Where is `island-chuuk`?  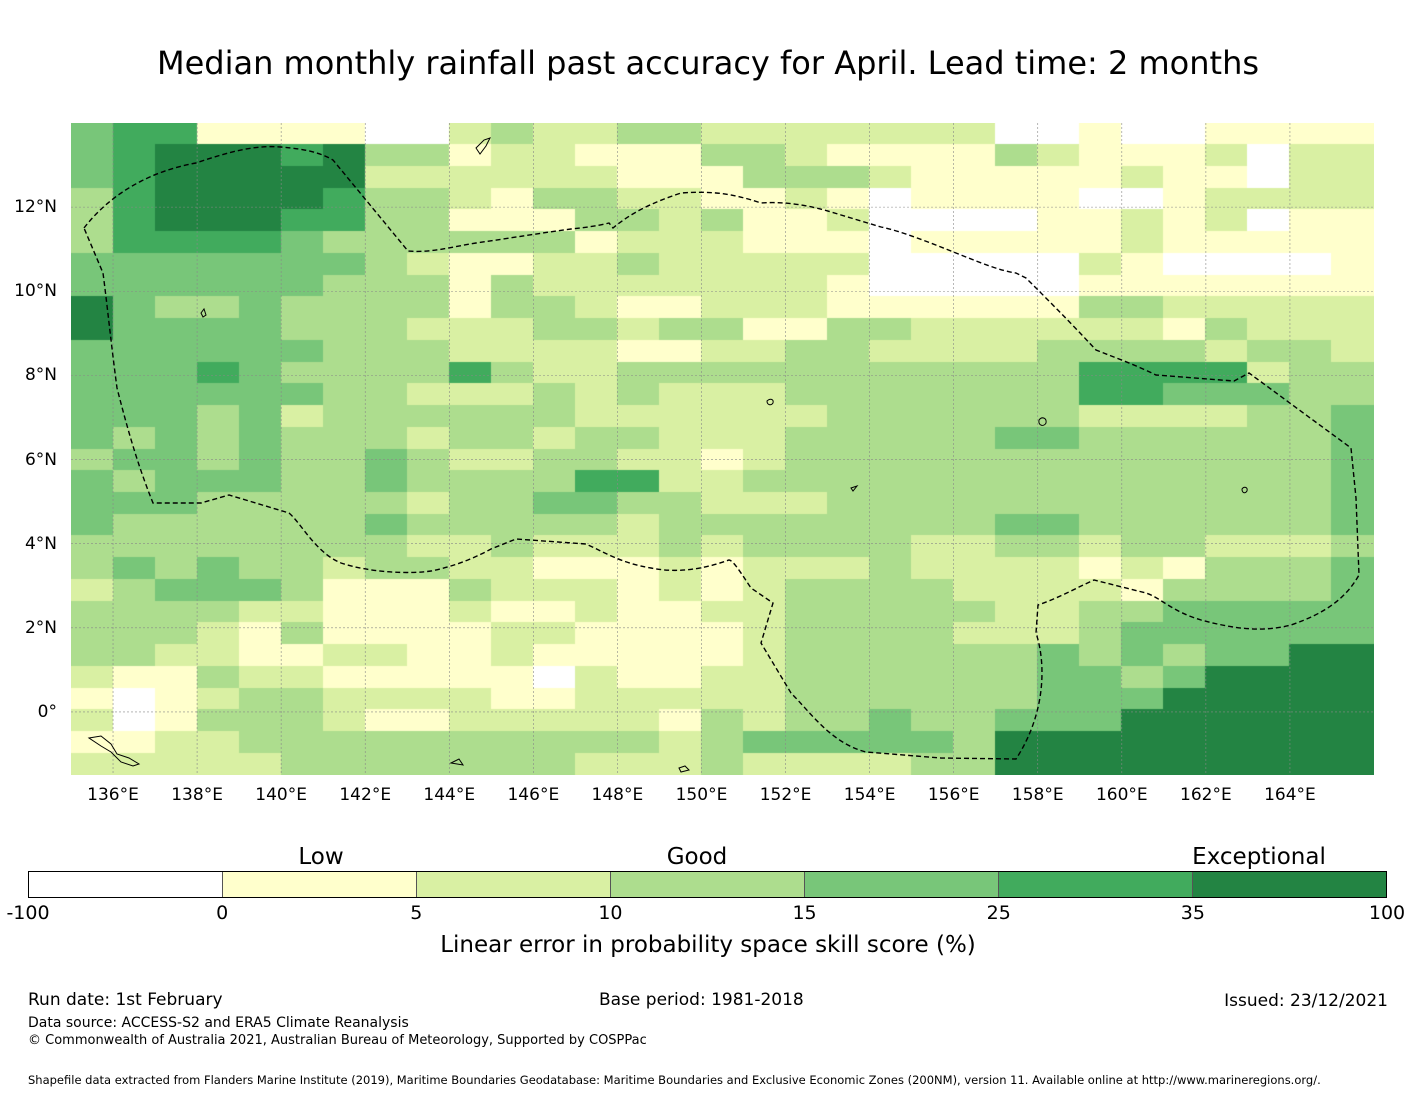 island-chuuk is located at coordinates (770, 402).